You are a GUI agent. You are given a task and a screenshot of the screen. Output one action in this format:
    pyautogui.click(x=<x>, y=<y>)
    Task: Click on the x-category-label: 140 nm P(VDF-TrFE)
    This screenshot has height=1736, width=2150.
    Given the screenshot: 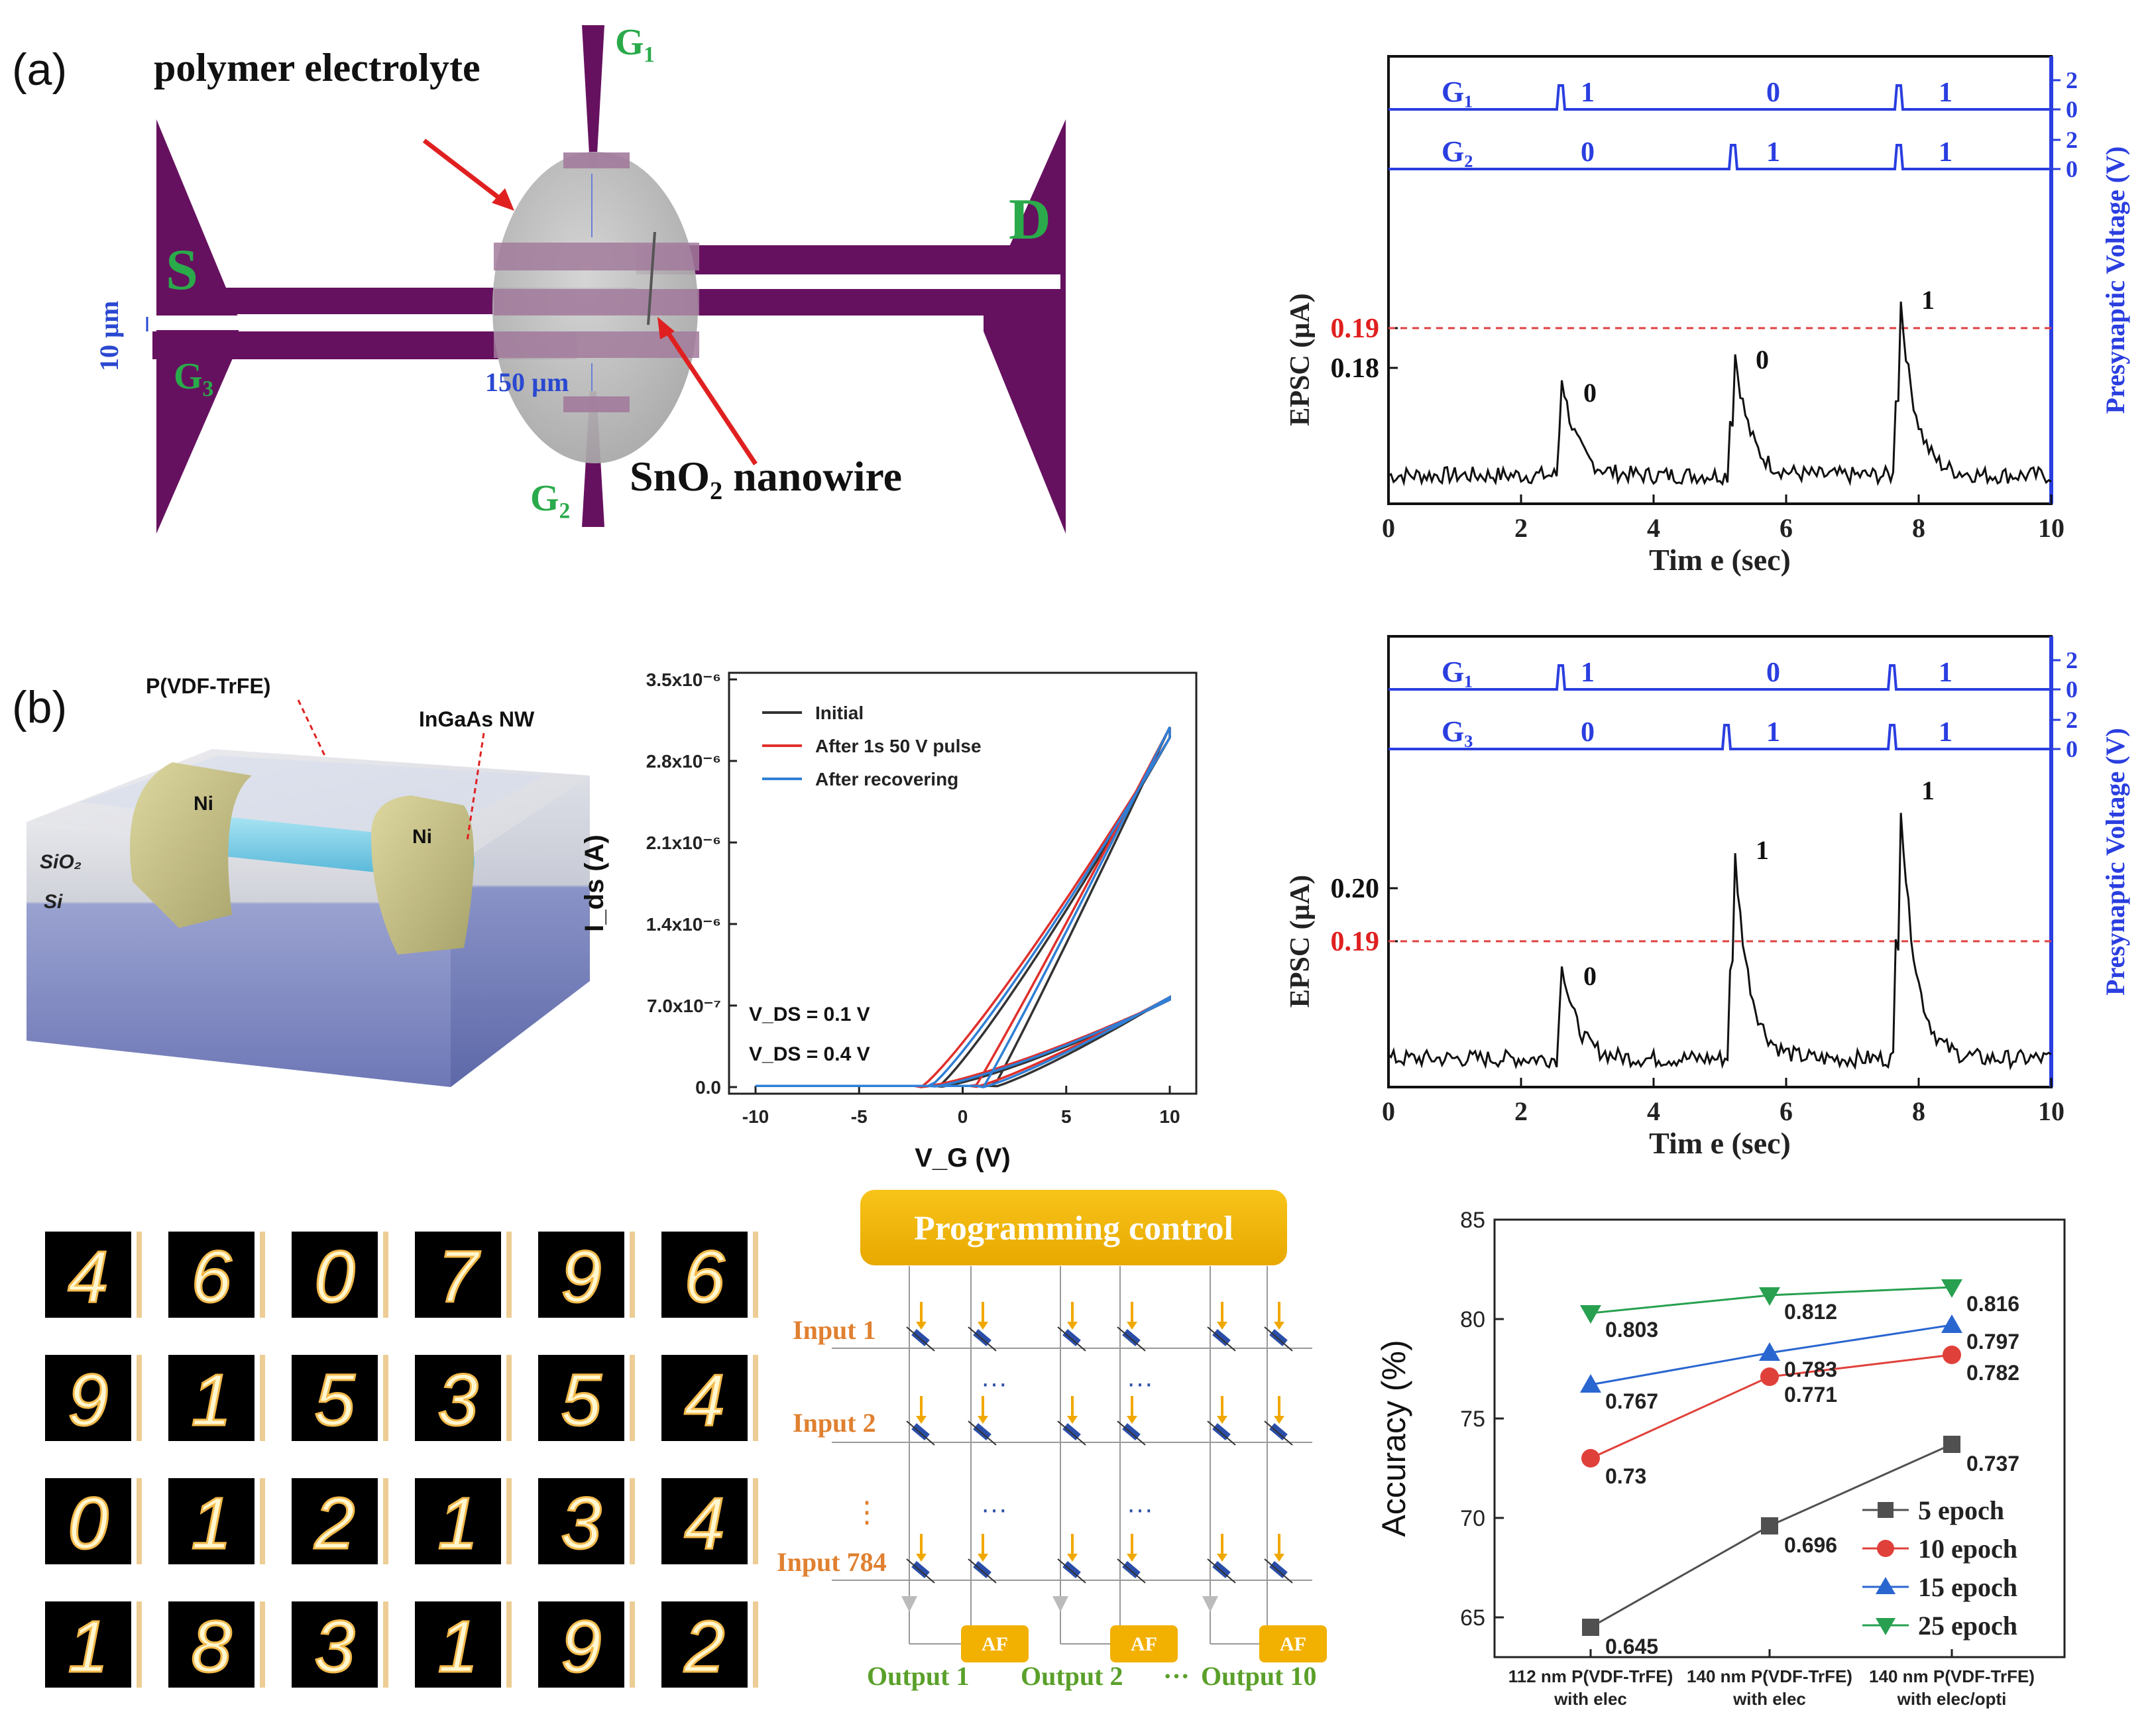 What is the action you would take?
    pyautogui.click(x=1769, y=1676)
    